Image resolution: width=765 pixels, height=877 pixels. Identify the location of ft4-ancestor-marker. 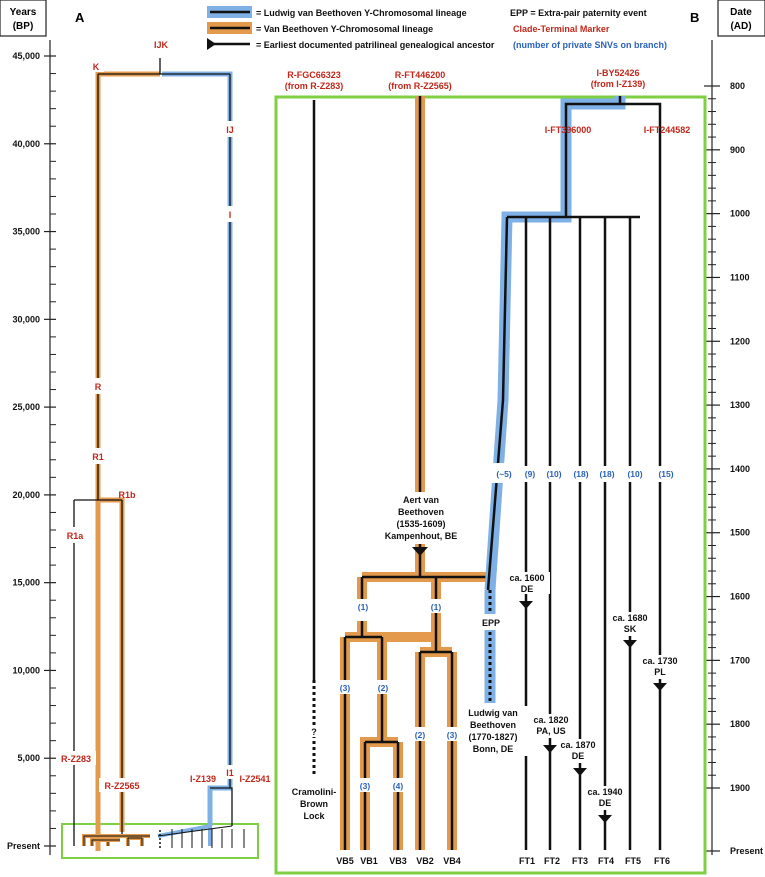
(605, 819).